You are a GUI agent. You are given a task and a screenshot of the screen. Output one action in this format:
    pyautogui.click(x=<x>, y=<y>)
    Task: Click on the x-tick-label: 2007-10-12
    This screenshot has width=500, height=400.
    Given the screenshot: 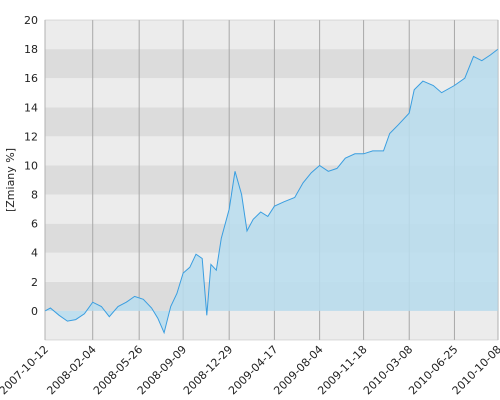 What is the action you would take?
    pyautogui.click(x=25, y=370)
    